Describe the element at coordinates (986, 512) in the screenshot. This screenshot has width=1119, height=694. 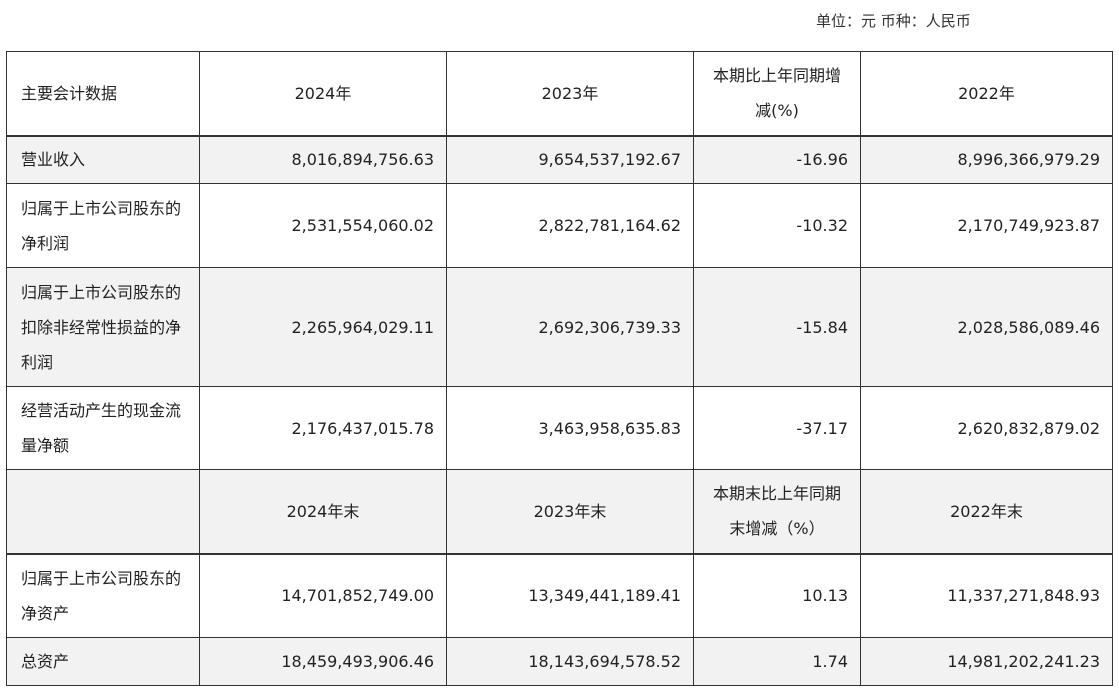
I see `subheader-2022-end: 2022年末` at that location.